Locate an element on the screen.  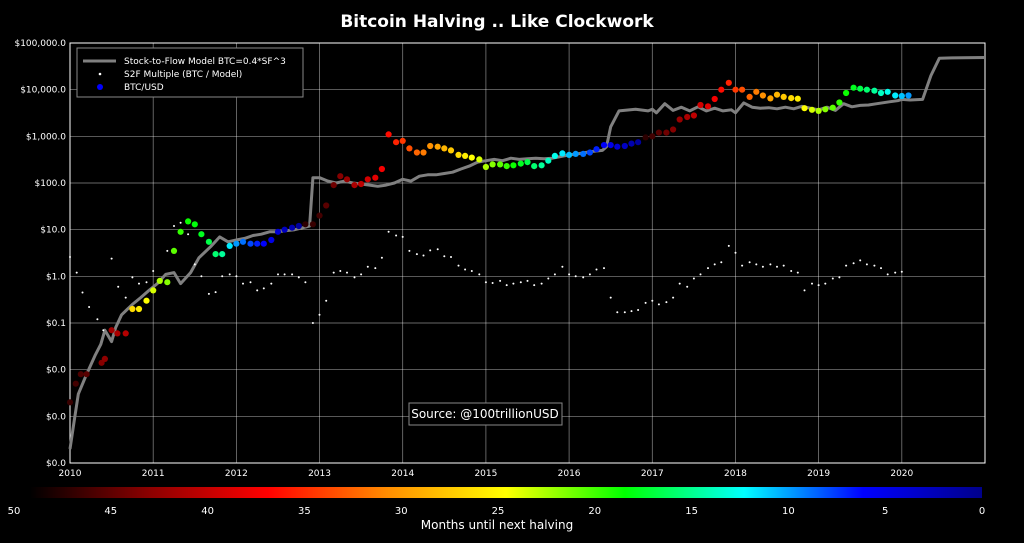
colorbar-tick-label: 45 is located at coordinates (110, 511).